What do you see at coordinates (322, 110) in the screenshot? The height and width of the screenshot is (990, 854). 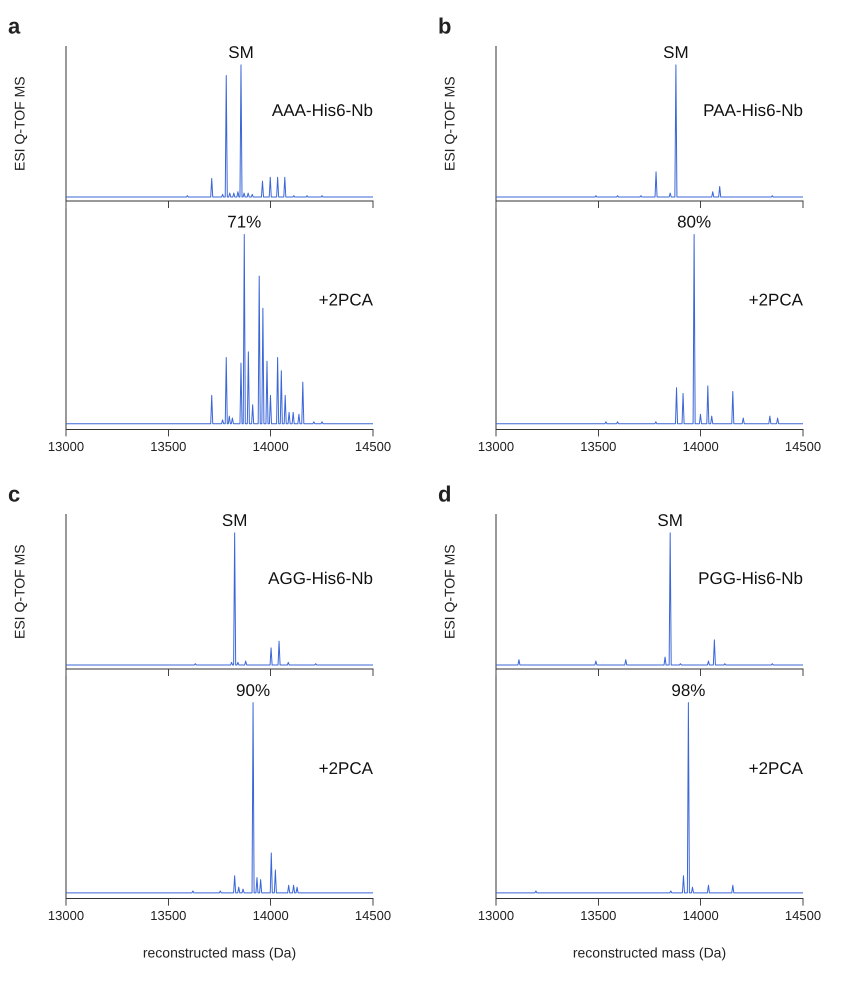 I see `annotation: AAA-His6-Nb` at bounding box center [322, 110].